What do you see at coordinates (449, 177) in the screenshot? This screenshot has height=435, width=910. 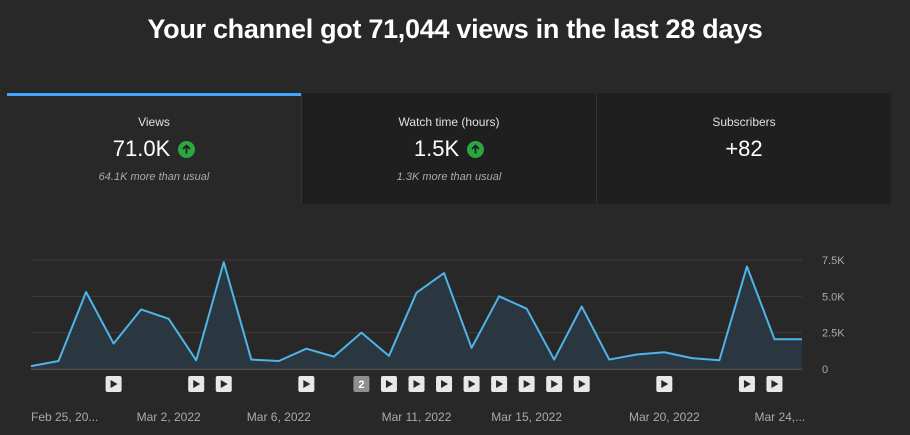 I see `tab-watch-time-sub: 1.3K more than usual` at bounding box center [449, 177].